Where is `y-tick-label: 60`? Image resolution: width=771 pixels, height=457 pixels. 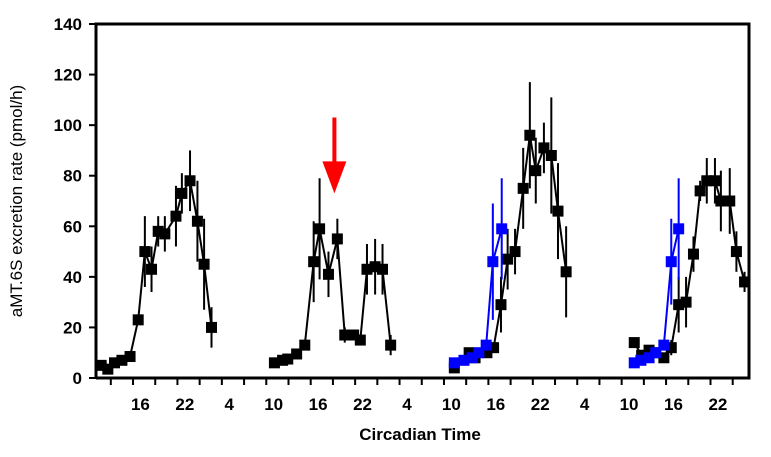
y-tick-label: 60 is located at coordinates (72, 226).